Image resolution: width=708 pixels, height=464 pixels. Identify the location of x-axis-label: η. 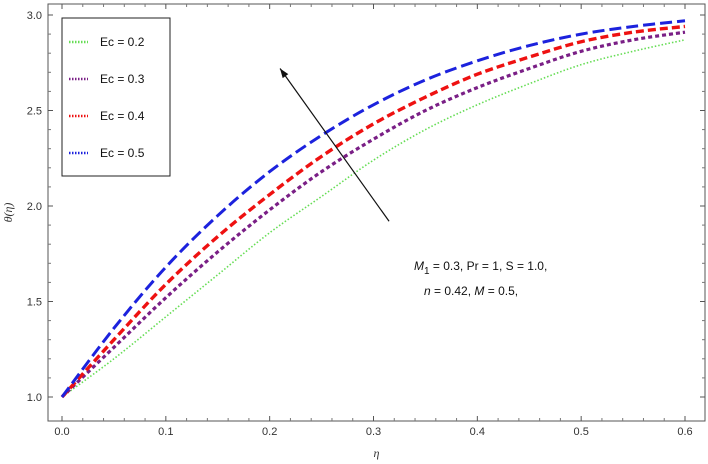
(377, 453).